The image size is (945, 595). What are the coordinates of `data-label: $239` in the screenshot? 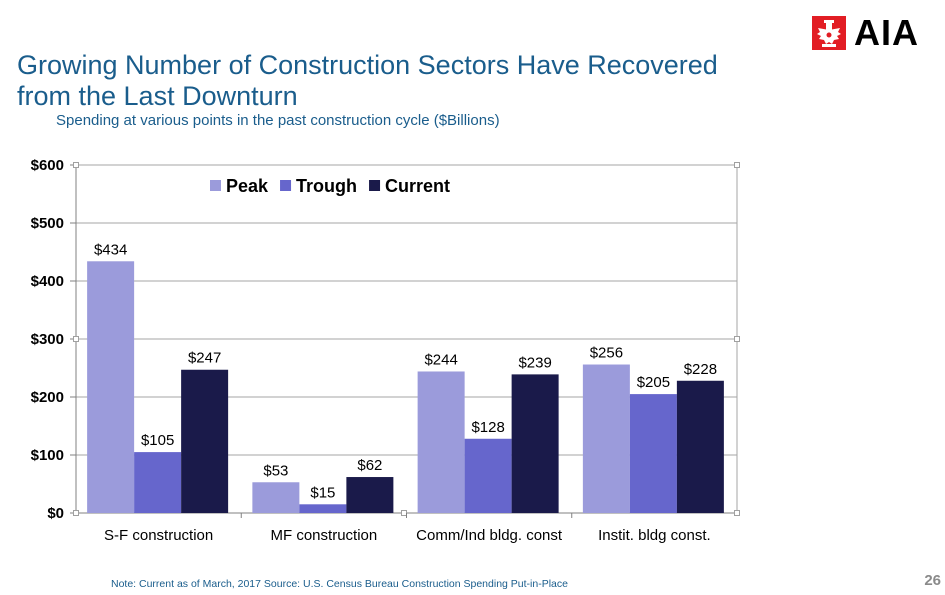 It's located at (534, 362).